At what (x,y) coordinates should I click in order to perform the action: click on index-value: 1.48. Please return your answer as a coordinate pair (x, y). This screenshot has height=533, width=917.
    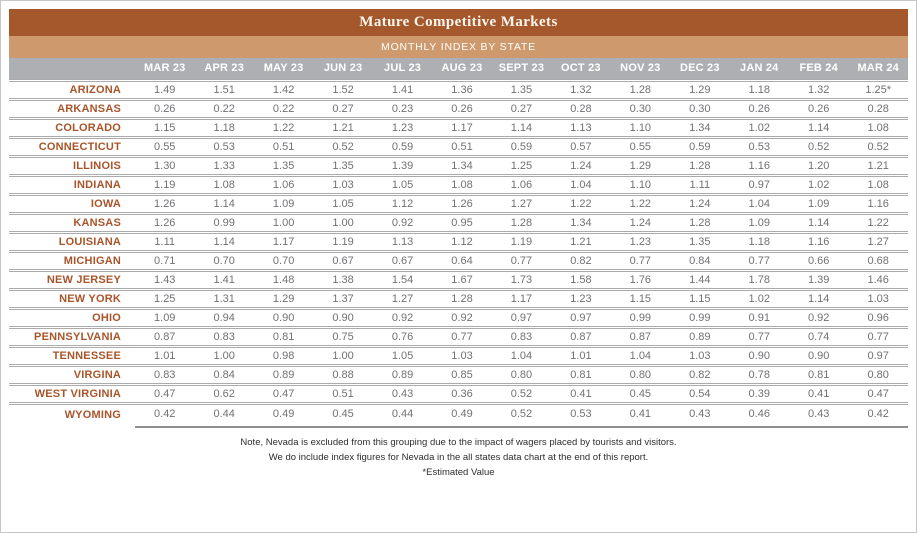
    Looking at the image, I should click on (283, 279).